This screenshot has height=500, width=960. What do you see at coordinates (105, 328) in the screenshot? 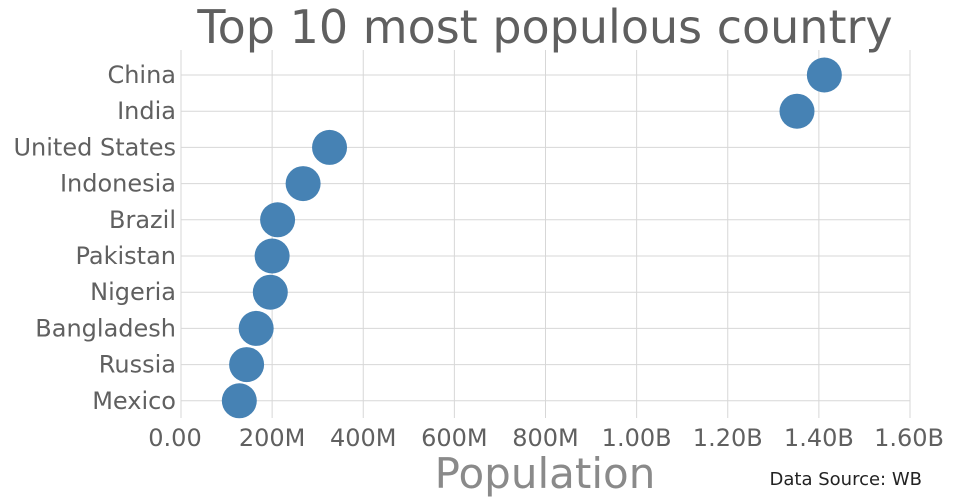
I see `y-tick-label-bangladesh: Bangladesh` at bounding box center [105, 328].